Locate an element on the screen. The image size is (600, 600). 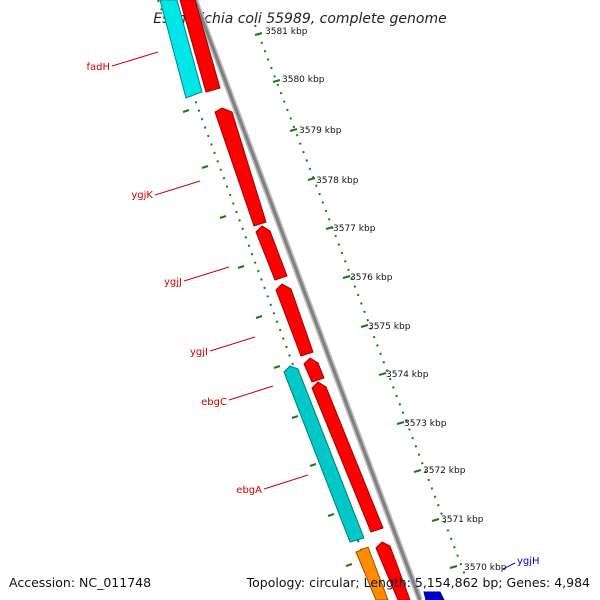
tick-label: 3580 kbp is located at coordinates (303, 80).